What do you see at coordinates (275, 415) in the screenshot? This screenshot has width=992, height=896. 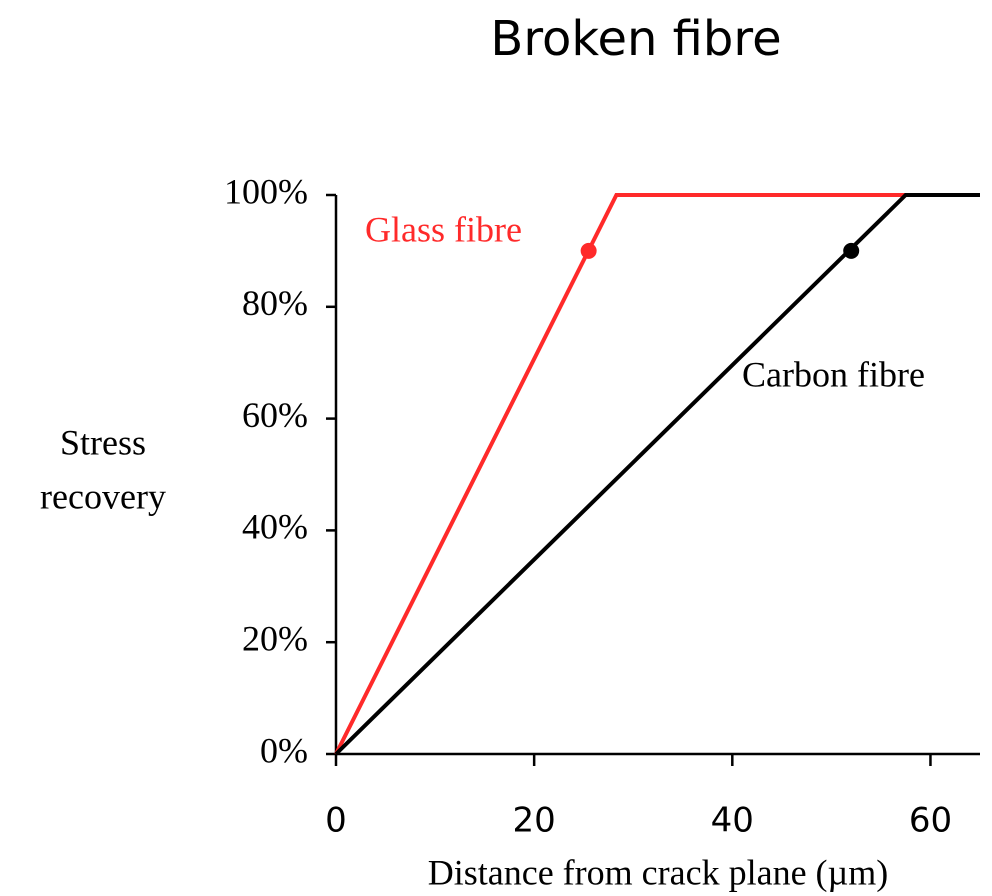 I see `y-tick-label: 60%` at bounding box center [275, 415].